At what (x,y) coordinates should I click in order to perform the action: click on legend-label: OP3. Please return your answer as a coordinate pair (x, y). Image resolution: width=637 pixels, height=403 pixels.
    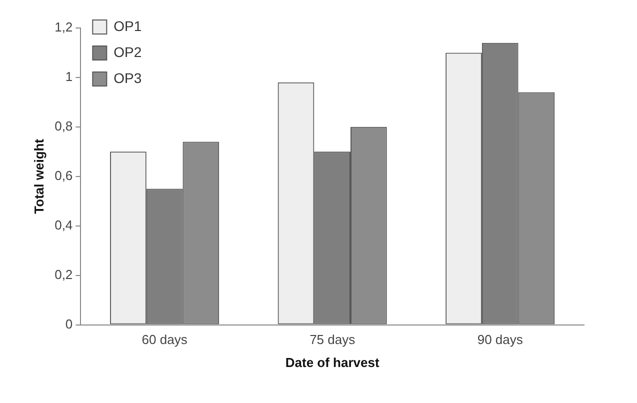
    Looking at the image, I should click on (128, 78).